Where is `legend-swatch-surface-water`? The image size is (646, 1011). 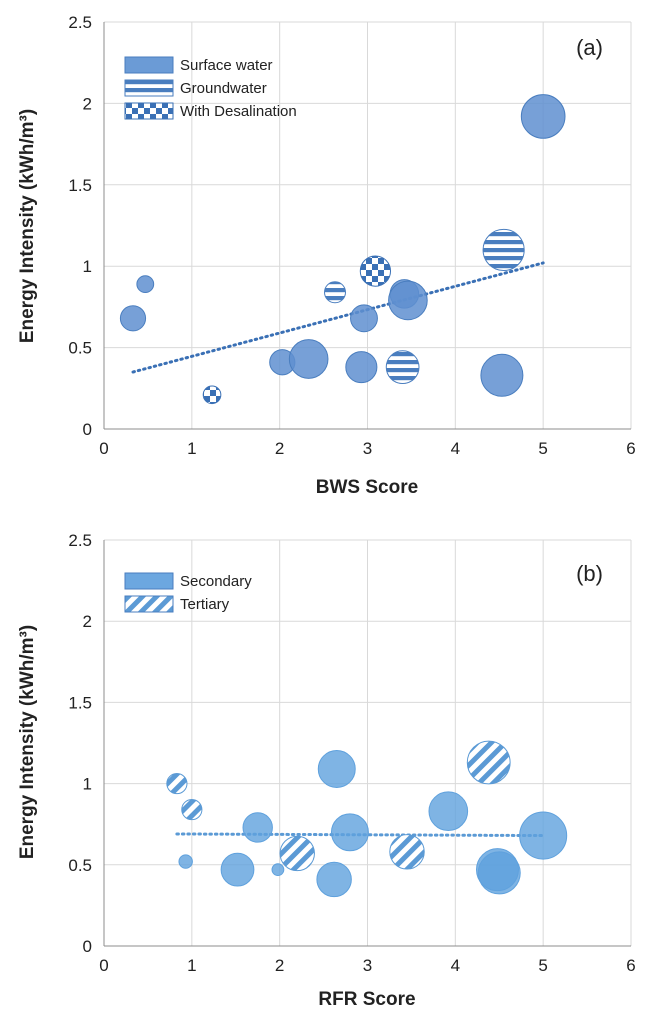 legend-swatch-surface-water is located at coordinates (149, 65).